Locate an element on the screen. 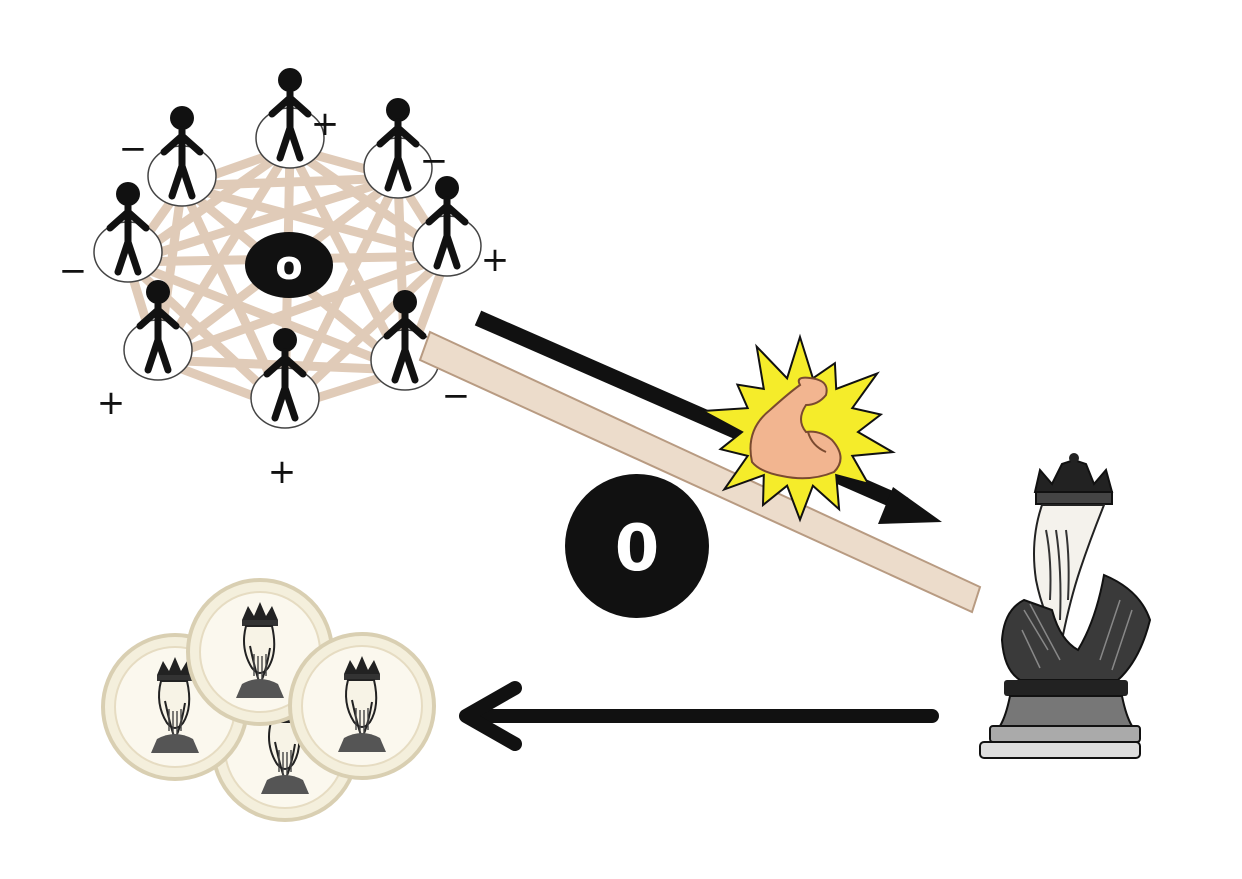 The width and height of the screenshot is (1242, 879). pedestal-circles is located at coordinates (287, 268).